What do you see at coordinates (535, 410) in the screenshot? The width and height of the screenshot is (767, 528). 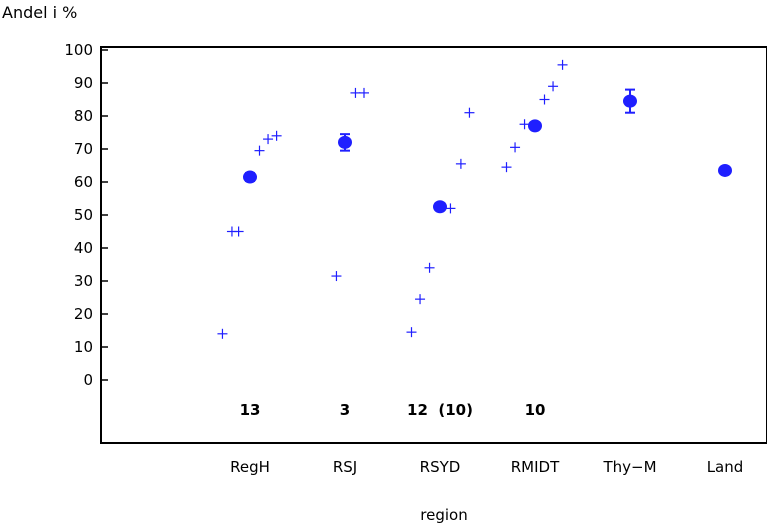 I see `count-label: 10` at bounding box center [535, 410].